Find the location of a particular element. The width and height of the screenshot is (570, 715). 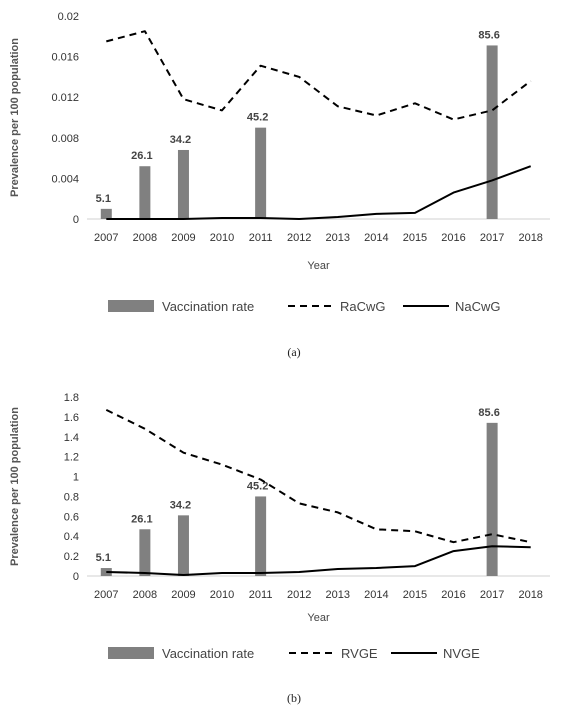

y-tick-label: 1.4 is located at coordinates (71, 438).